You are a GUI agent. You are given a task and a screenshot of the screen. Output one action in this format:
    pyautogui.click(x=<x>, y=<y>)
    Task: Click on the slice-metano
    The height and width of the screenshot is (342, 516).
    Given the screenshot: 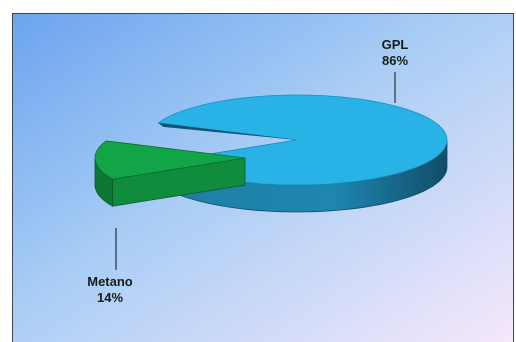 What is the action you would take?
    pyautogui.click(x=170, y=173)
    